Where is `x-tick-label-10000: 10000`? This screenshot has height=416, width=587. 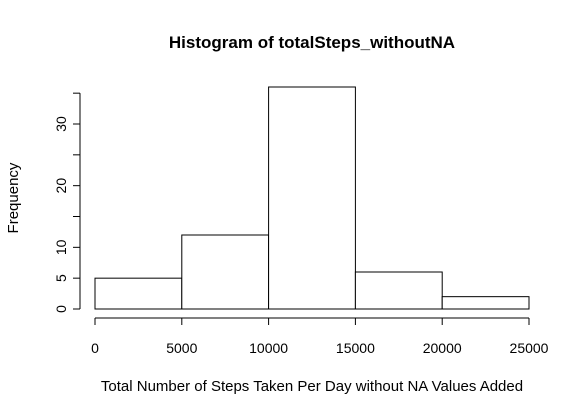 x-tick-label-10000: 10000 is located at coordinates (268, 348).